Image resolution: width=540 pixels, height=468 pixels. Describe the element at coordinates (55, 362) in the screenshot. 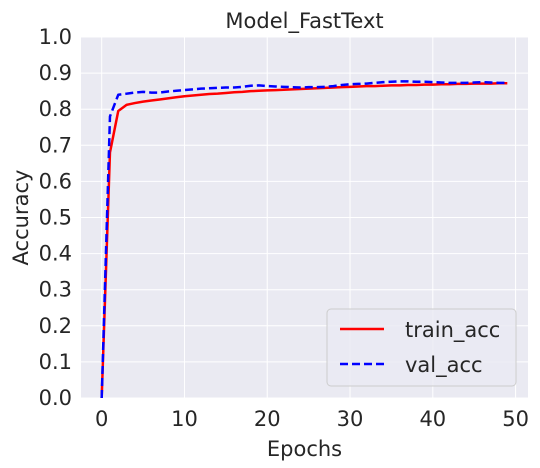

I see `y-tick-label: 0.1` at that location.